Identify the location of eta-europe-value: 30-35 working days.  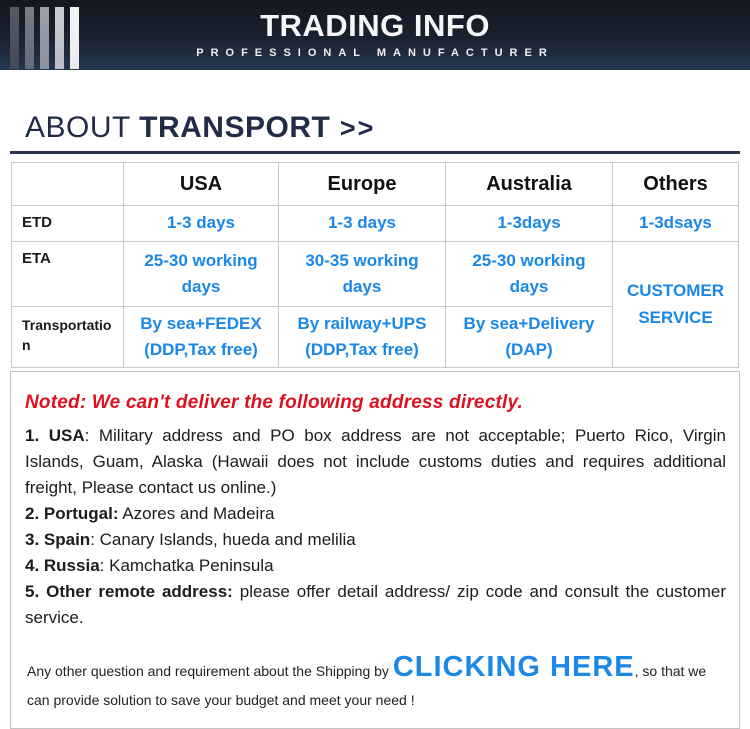
(362, 274).